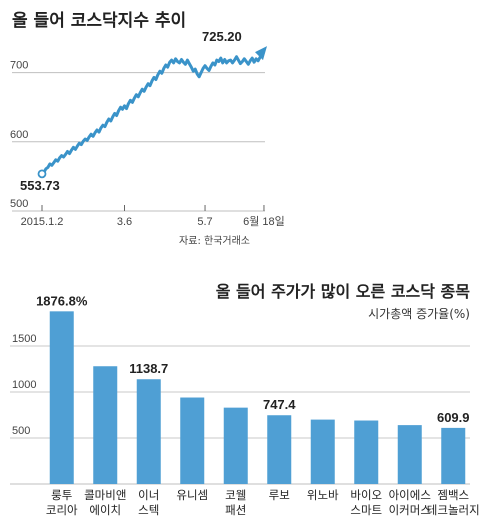 The width and height of the screenshot is (480, 530). Describe the element at coordinates (214, 241) in the screenshot. I see `source-note: 자료: 한국거래소` at that location.